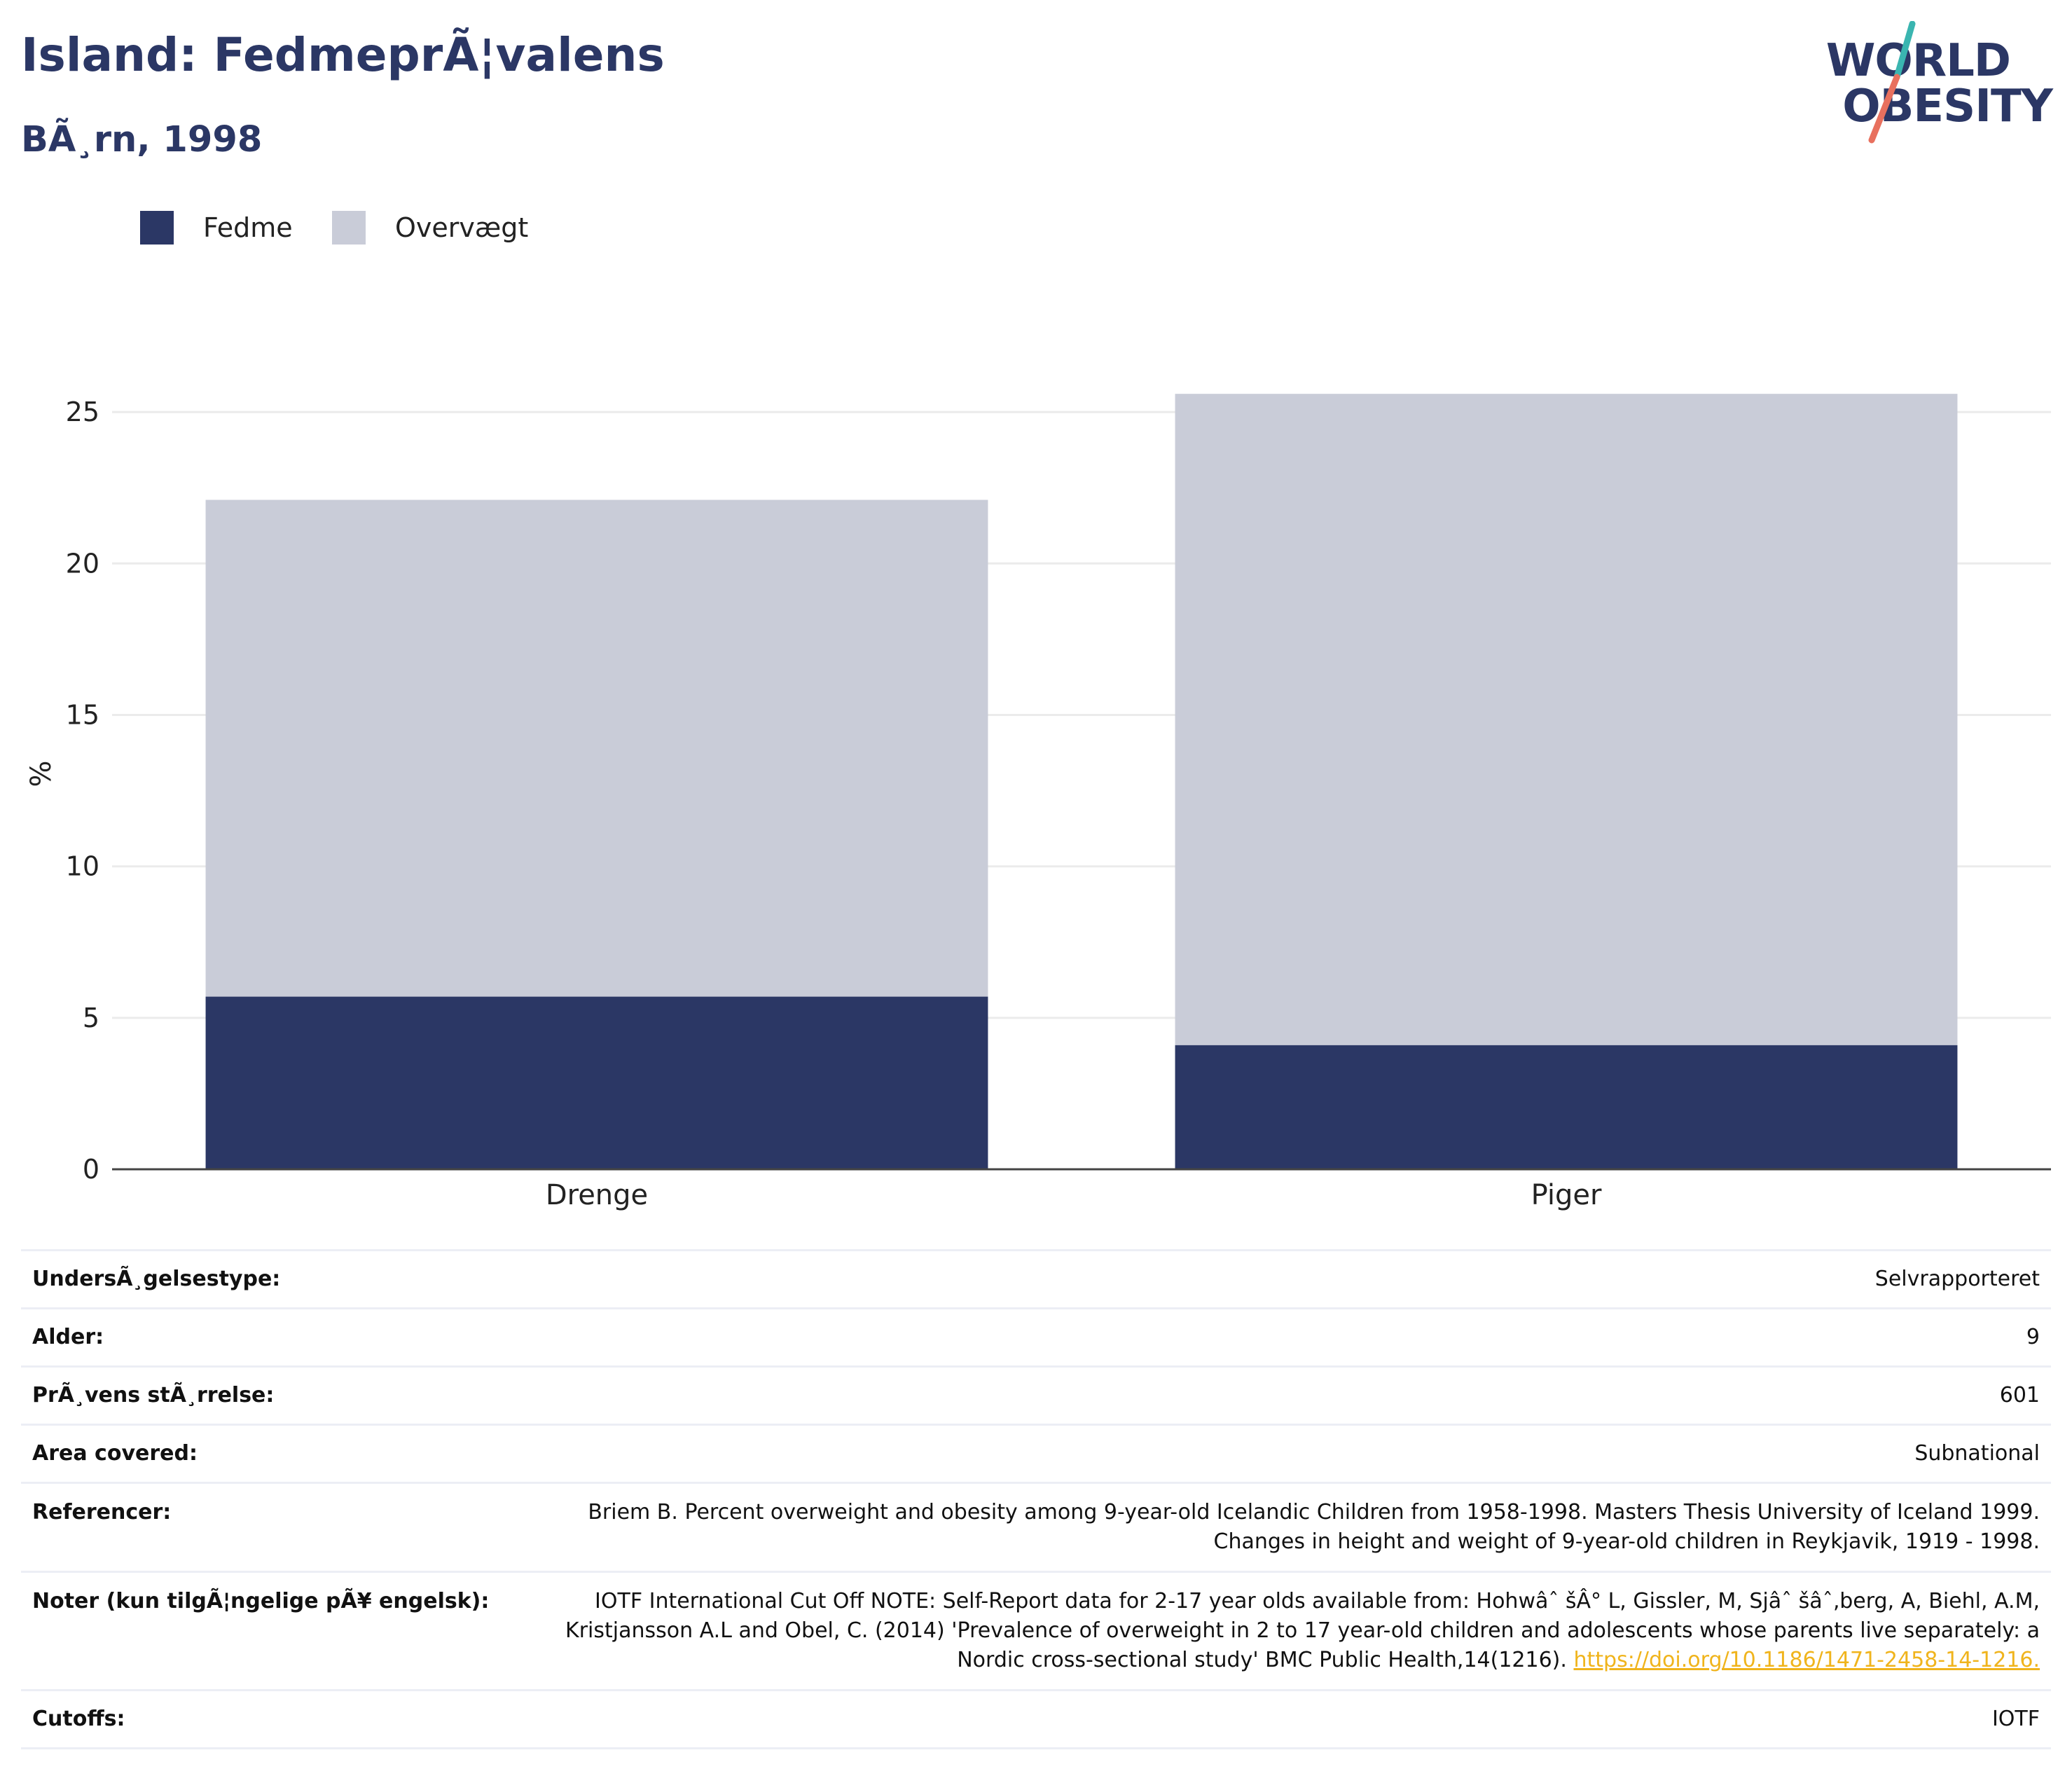 This screenshot has height=1783, width=2072. Describe the element at coordinates (597, 748) in the screenshot. I see `bar-overv-gt-drenge: Drenge – Overvægt: 16.4` at that location.